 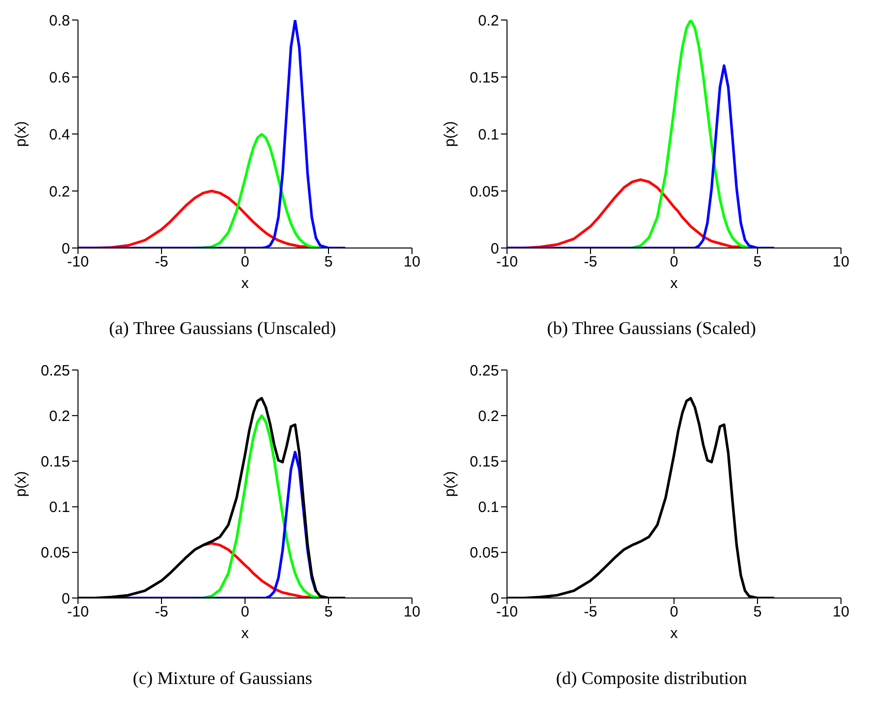 I want to click on y-tick-label: 0.6, so click(x=59, y=77).